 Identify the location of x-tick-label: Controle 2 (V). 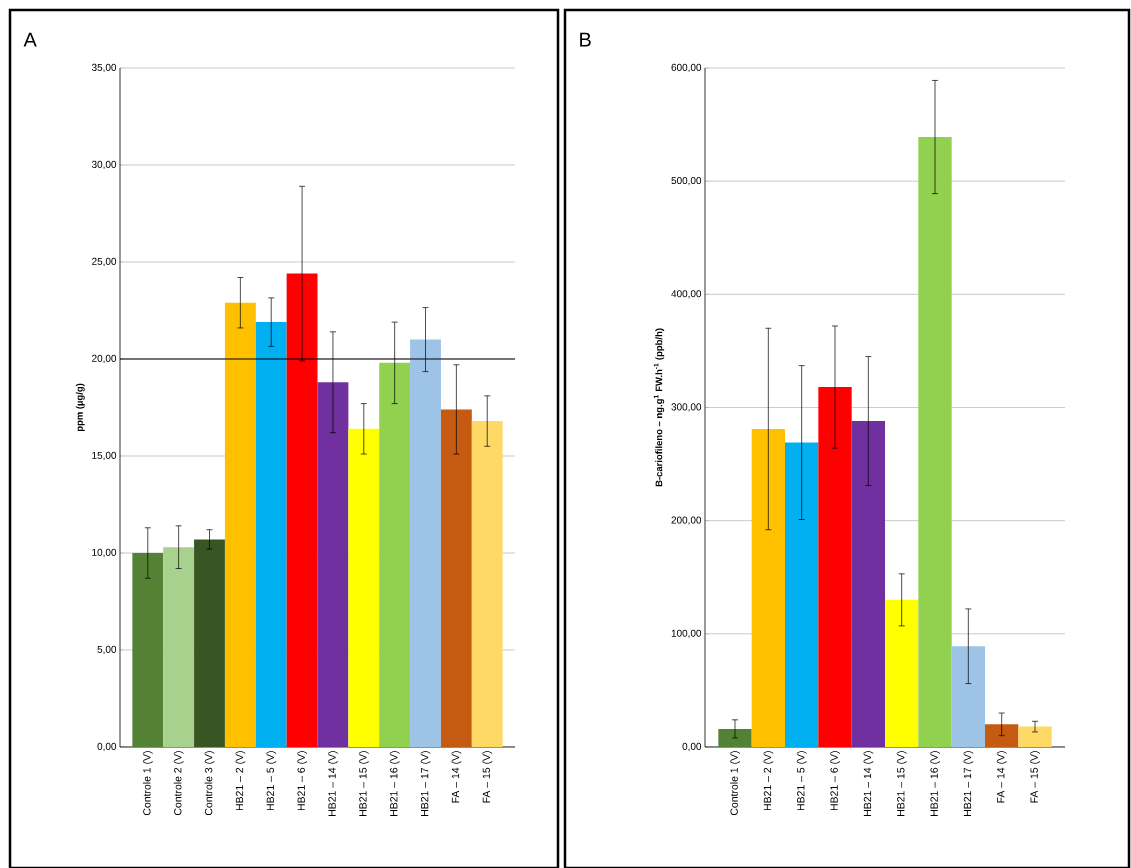
(178, 783).